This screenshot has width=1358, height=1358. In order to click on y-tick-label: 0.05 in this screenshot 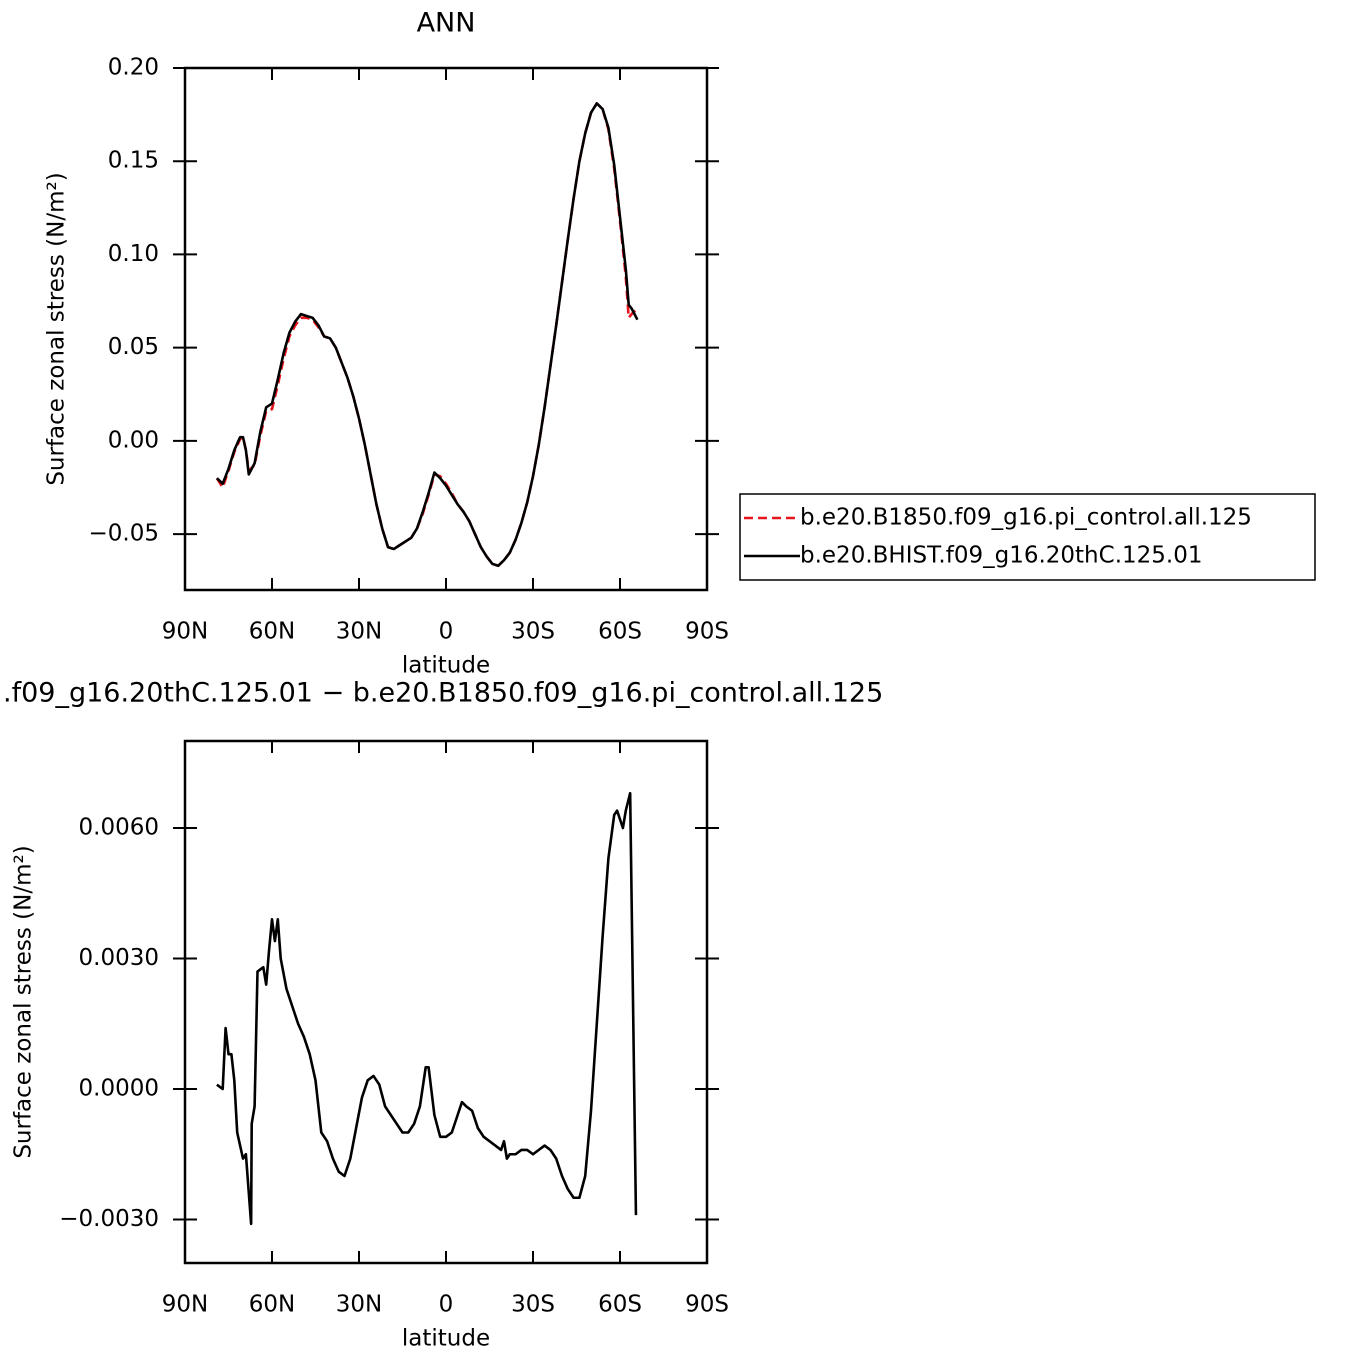, I will do `click(133, 347)`.